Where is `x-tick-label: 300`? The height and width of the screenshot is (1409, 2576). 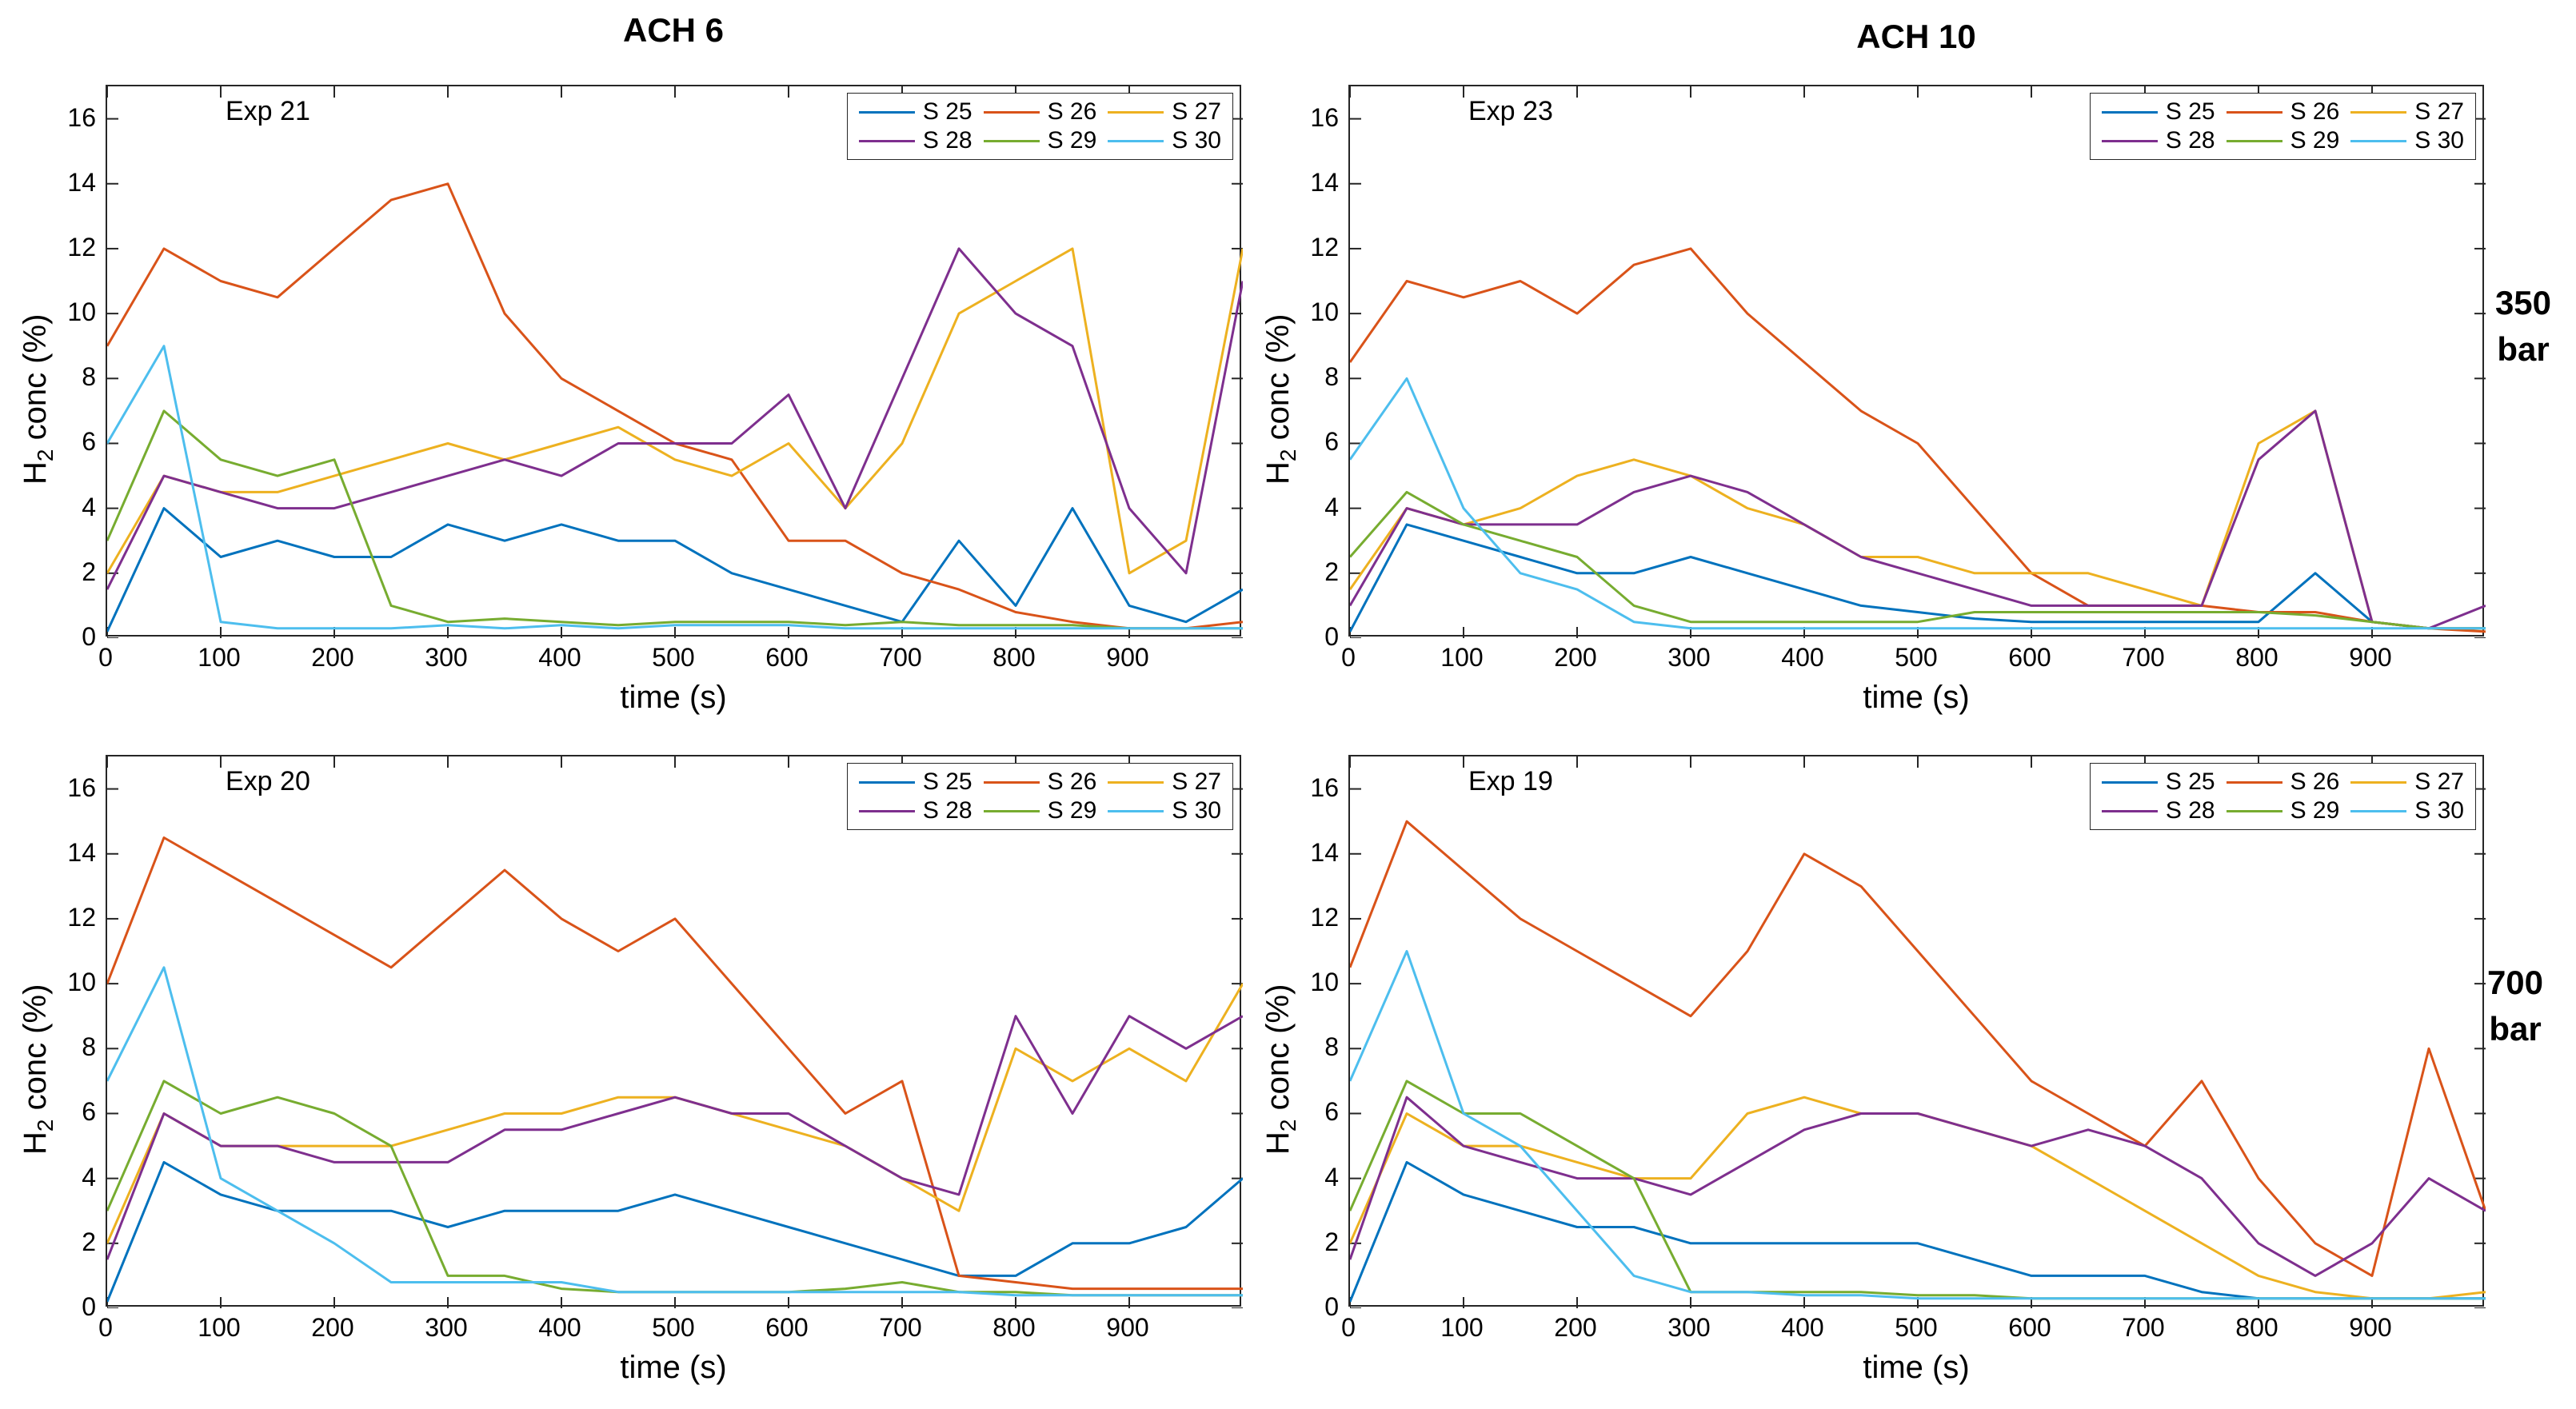 x-tick-label: 300 is located at coordinates (1689, 1327).